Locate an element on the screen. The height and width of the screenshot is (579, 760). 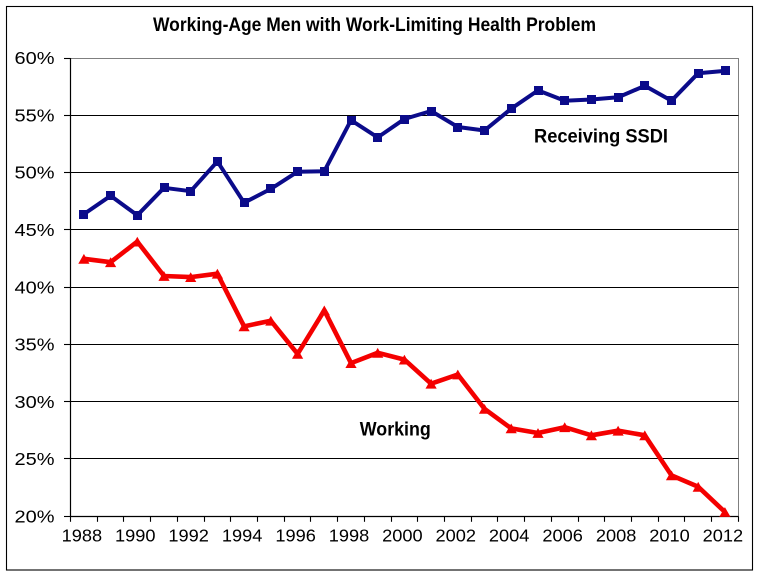
svg-text: 45% is located at coordinates (35, 230).